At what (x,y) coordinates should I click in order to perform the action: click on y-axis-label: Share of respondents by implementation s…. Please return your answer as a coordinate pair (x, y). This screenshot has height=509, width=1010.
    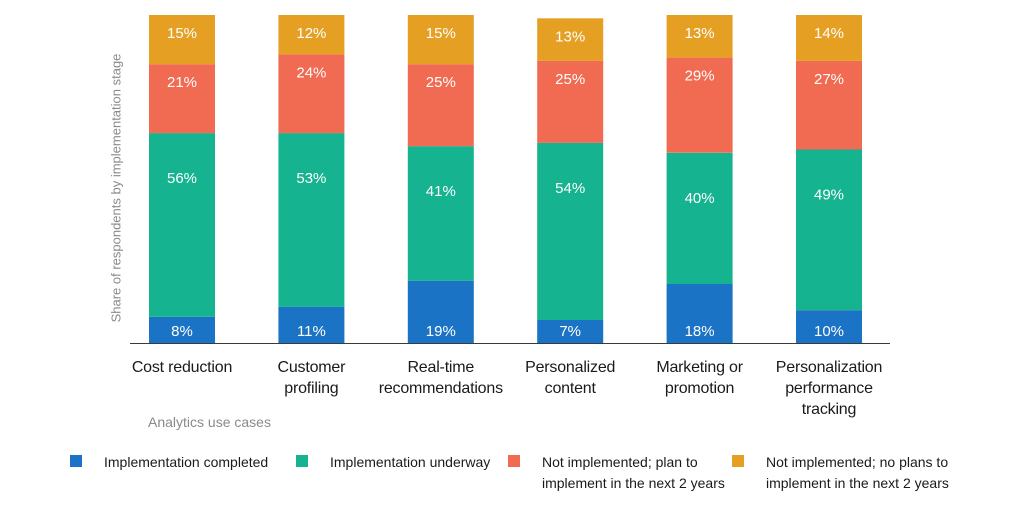
    Looking at the image, I should click on (116, 188).